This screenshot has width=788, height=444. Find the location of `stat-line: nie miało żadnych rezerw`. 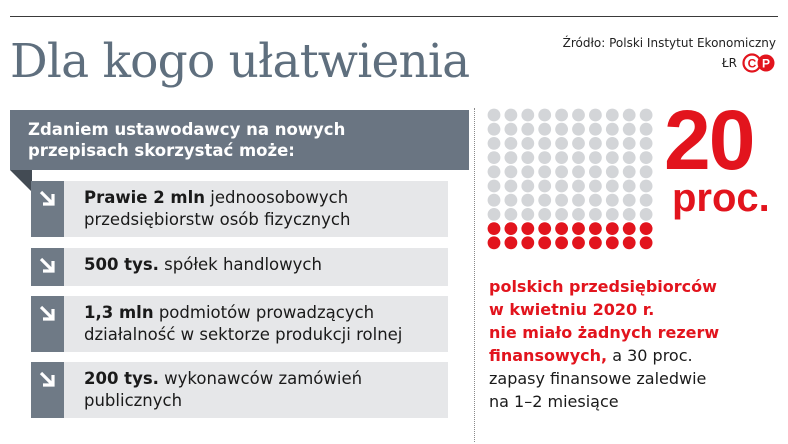

stat-line: nie miało żadnych rezerw is located at coordinates (604, 332).